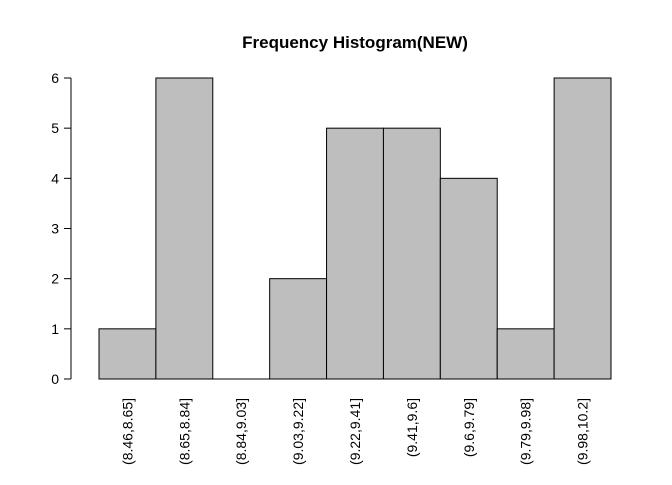  What do you see at coordinates (583, 431) in the screenshot?
I see `x-category-label: (9.98,10.2]` at bounding box center [583, 431].